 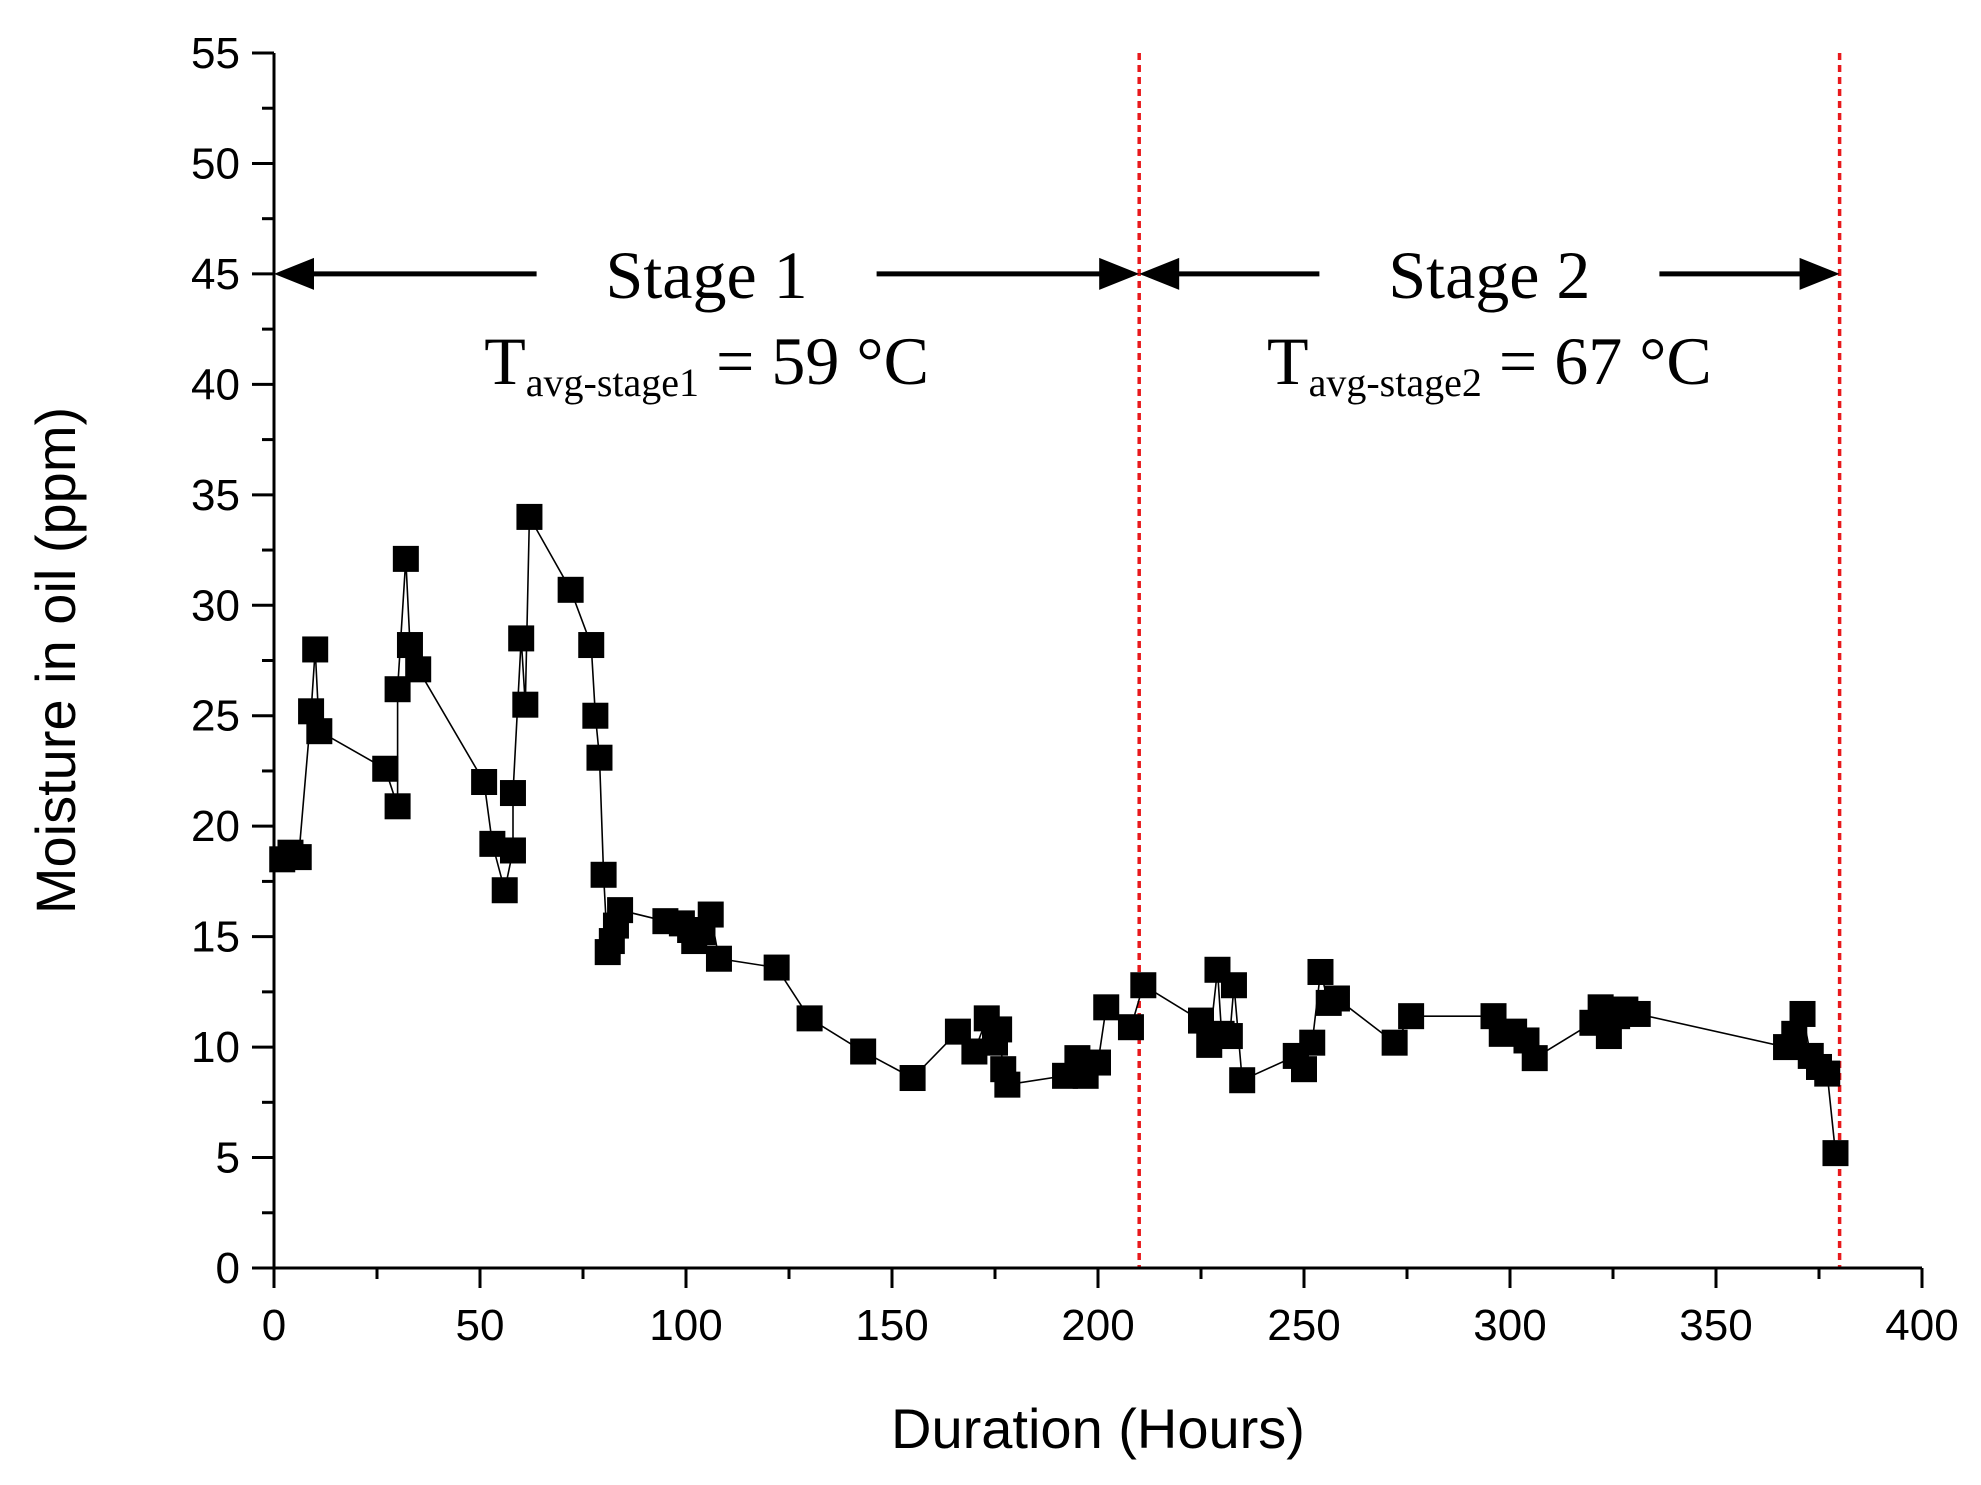 What do you see at coordinates (215, 826) in the screenshot?
I see `y-tick-label: 20` at bounding box center [215, 826].